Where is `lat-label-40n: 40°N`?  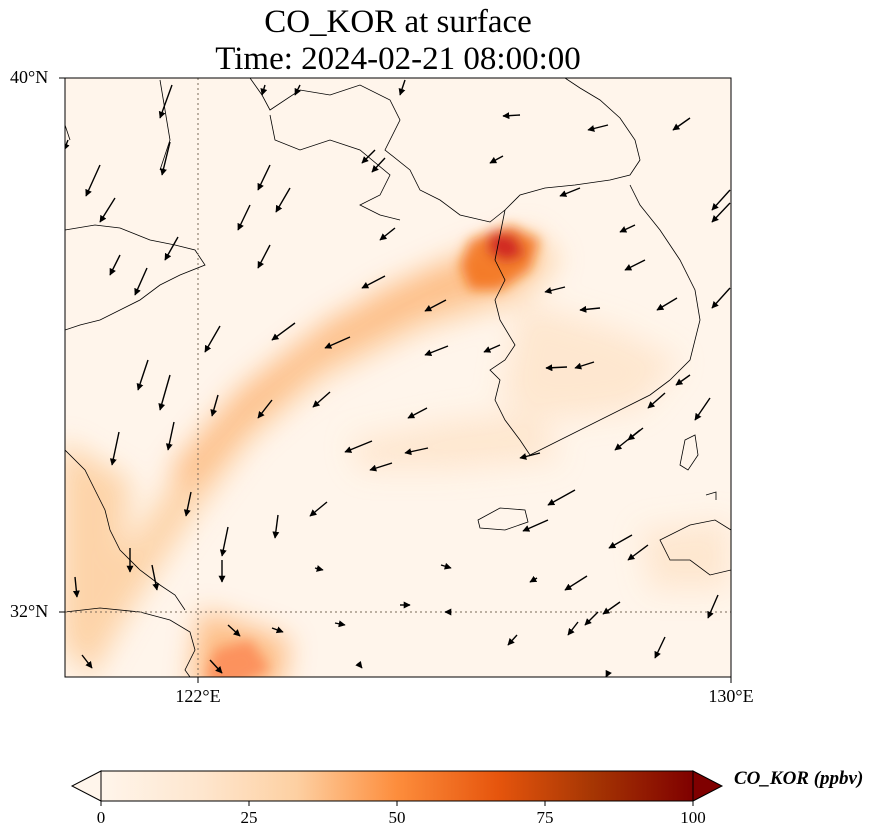
lat-label-40n: 40°N is located at coordinates (29, 77).